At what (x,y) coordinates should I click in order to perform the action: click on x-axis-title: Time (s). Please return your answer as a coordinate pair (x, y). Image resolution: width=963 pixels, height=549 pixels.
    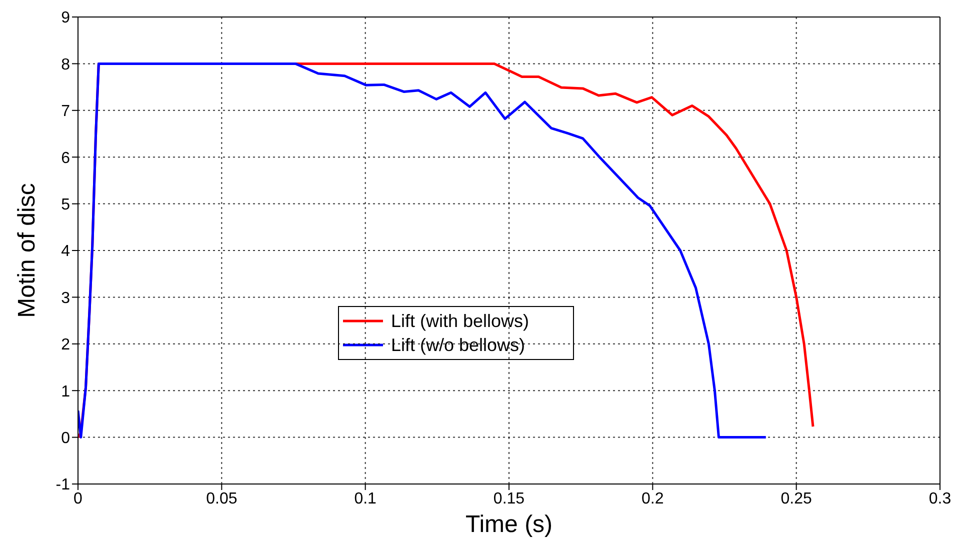
    Looking at the image, I should click on (509, 524).